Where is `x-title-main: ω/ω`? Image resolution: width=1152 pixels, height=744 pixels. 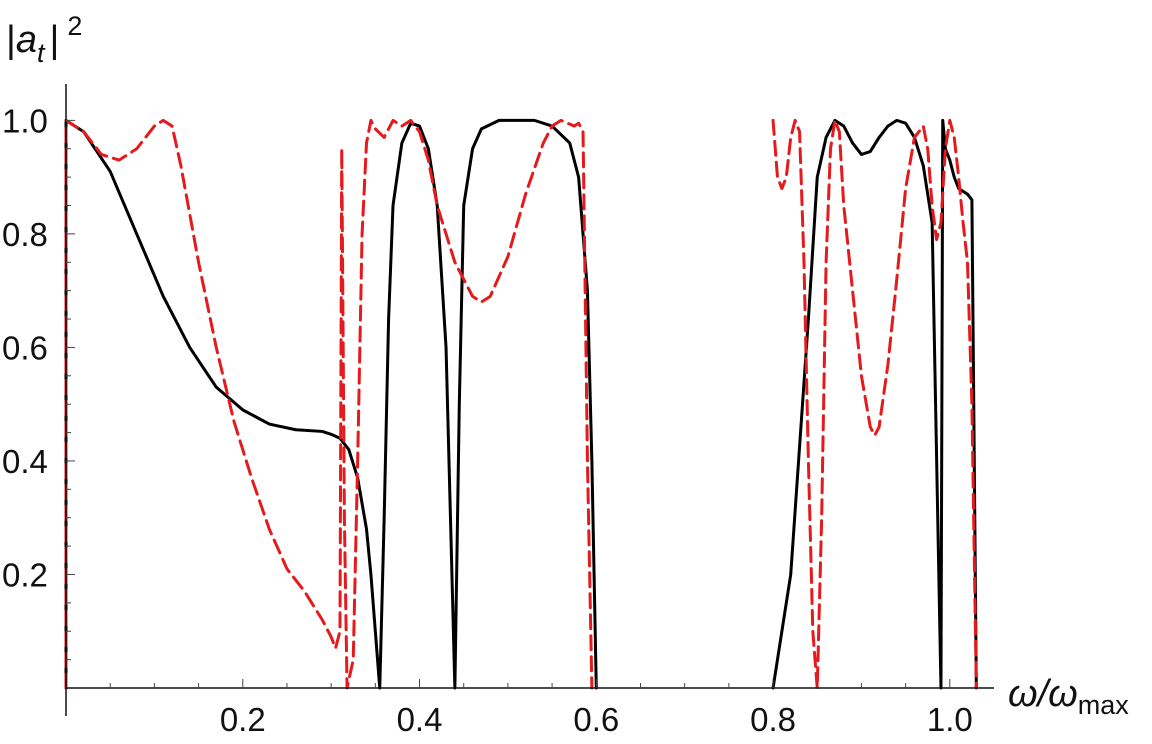 x-title-main: ω/ω is located at coordinates (1043, 694).